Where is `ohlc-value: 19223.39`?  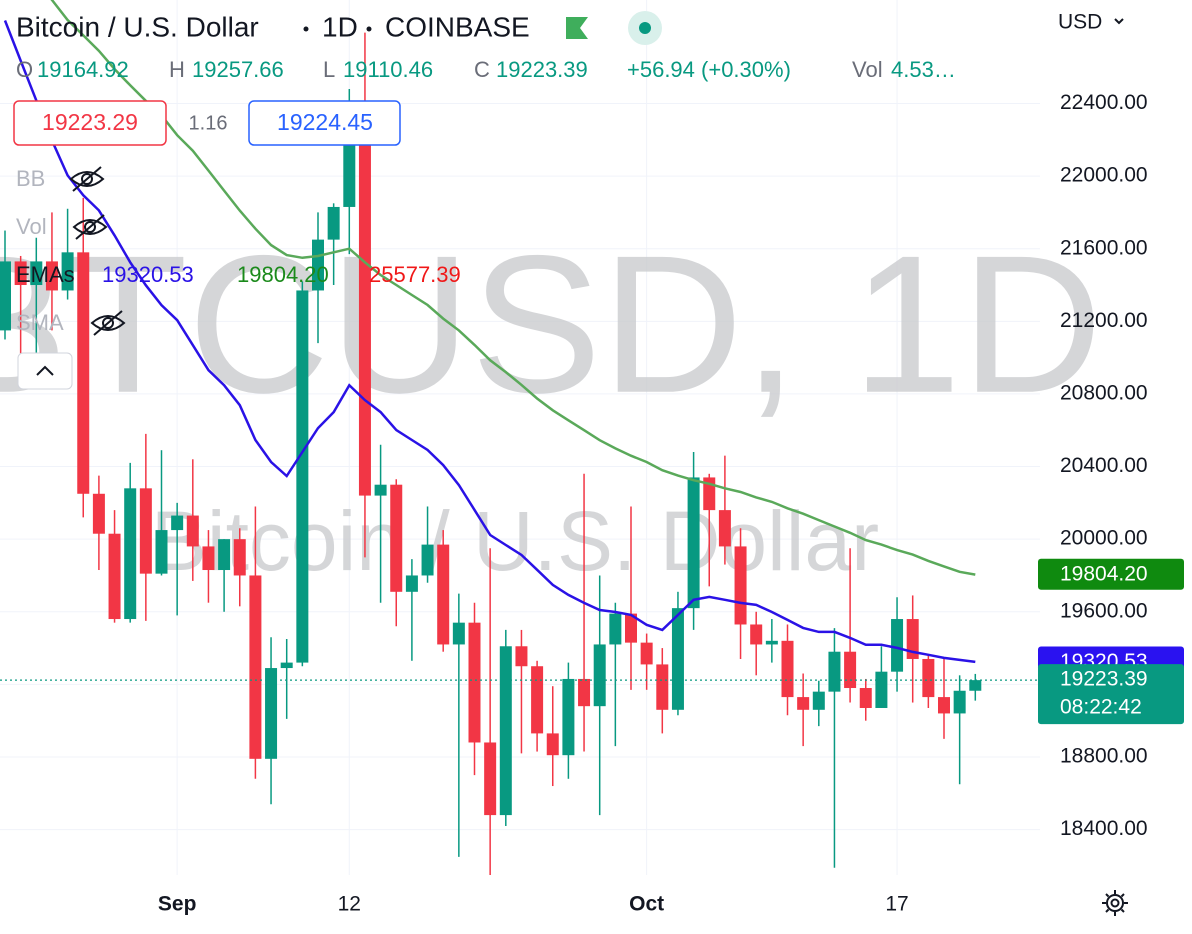 ohlc-value: 19223.39 is located at coordinates (542, 69).